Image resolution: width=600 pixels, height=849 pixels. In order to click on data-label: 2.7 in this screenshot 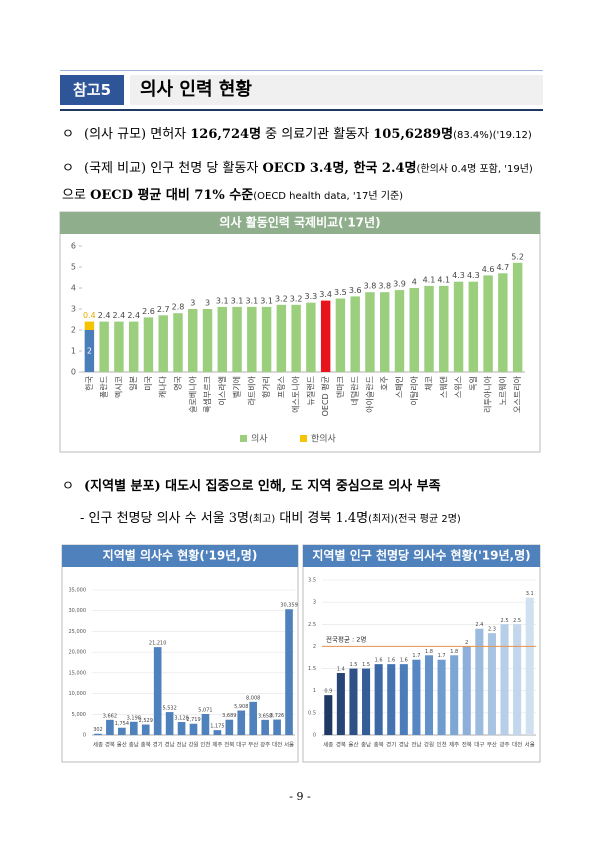, I will do `click(163, 309)`.